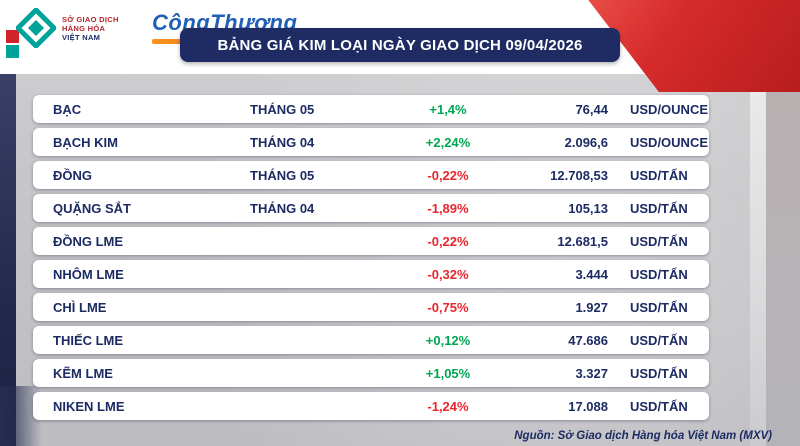 The width and height of the screenshot is (800, 446). What do you see at coordinates (448, 274) in the screenshot?
I see `change-percent: -0,32%` at bounding box center [448, 274].